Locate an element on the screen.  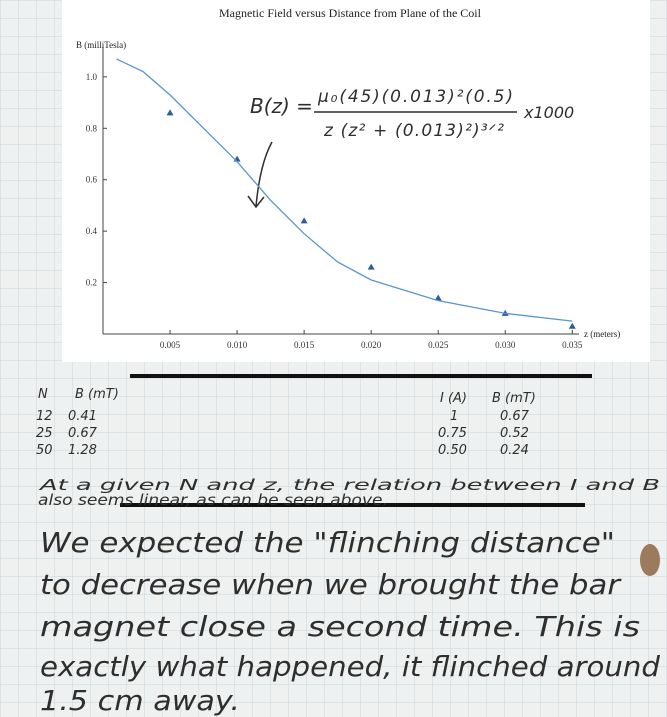
y-axis-label: B (milliTesla) is located at coordinates (101, 45).